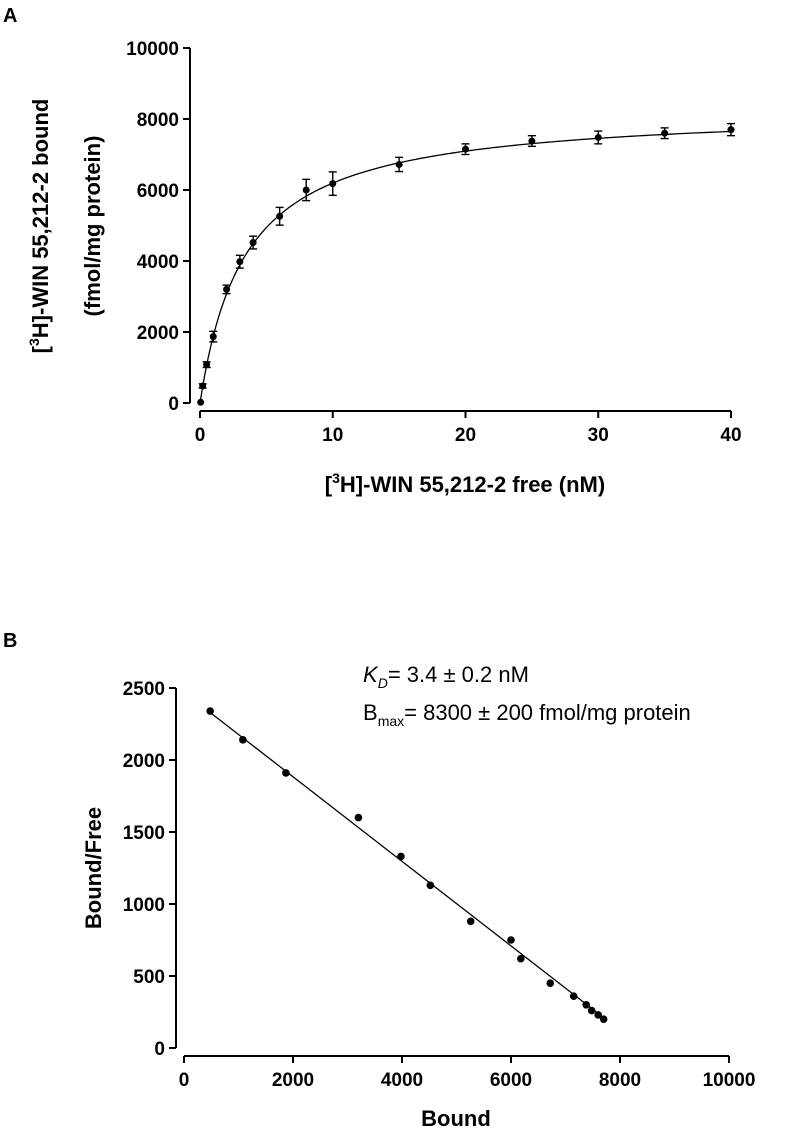 This screenshot has width=800, height=1134. Describe the element at coordinates (184, 1080) in the screenshot. I see `panel-b-x-tick-label: 0` at that location.